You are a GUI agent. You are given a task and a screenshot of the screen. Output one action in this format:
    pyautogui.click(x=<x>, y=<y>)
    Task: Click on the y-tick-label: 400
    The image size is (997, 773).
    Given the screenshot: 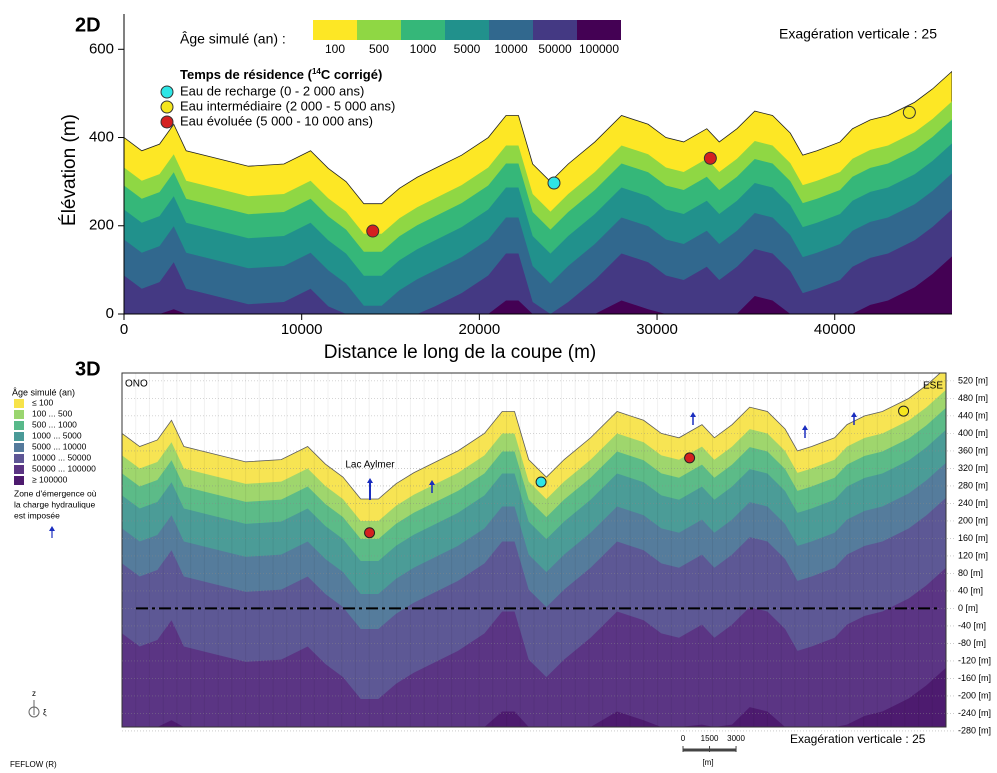 What is the action you would take?
    pyautogui.click(x=101, y=136)
    